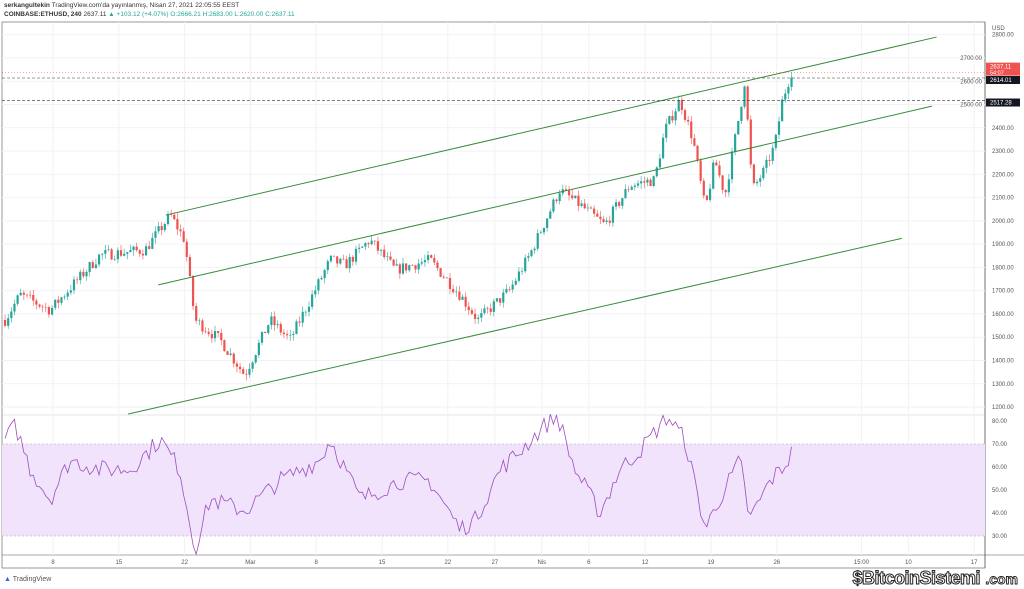 The width and height of the screenshot is (1024, 589). Describe the element at coordinates (776, 563) in the screenshot. I see `time-tick: 26` at that location.